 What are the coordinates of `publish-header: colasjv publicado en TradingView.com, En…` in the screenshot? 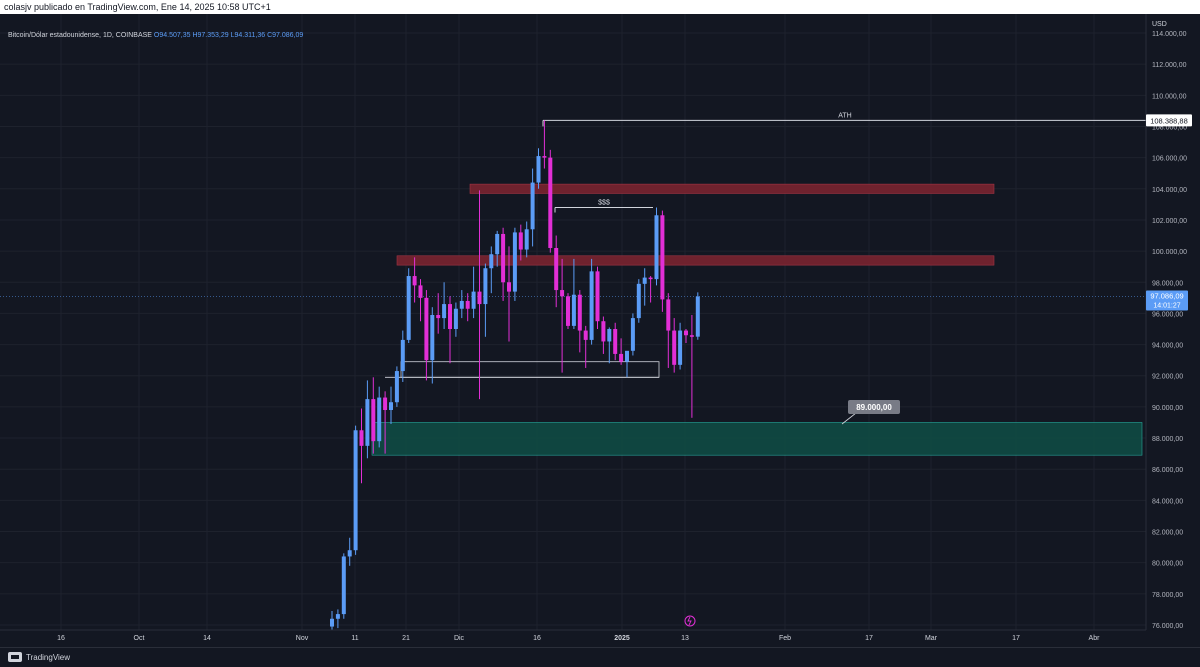 It's located at (600, 7).